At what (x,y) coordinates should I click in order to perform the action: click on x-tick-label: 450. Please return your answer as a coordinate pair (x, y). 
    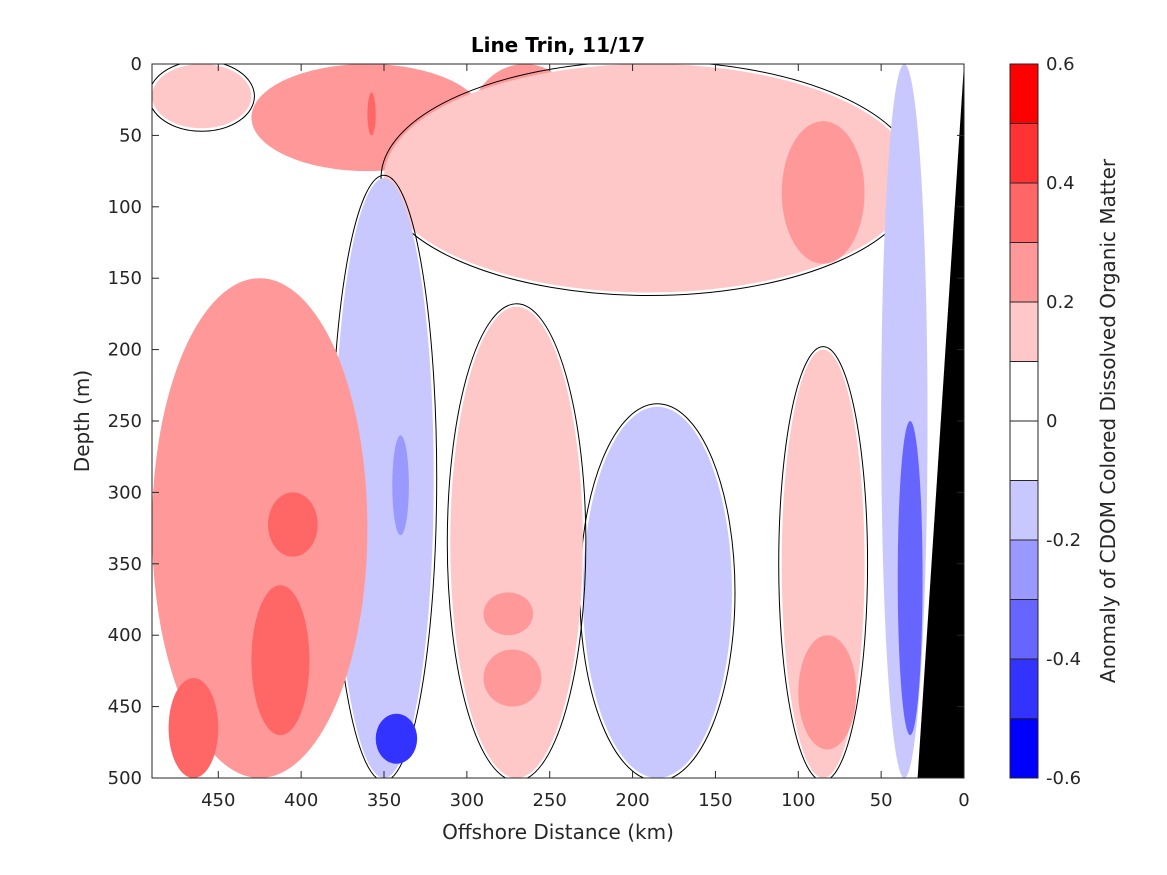
    Looking at the image, I should click on (218, 800).